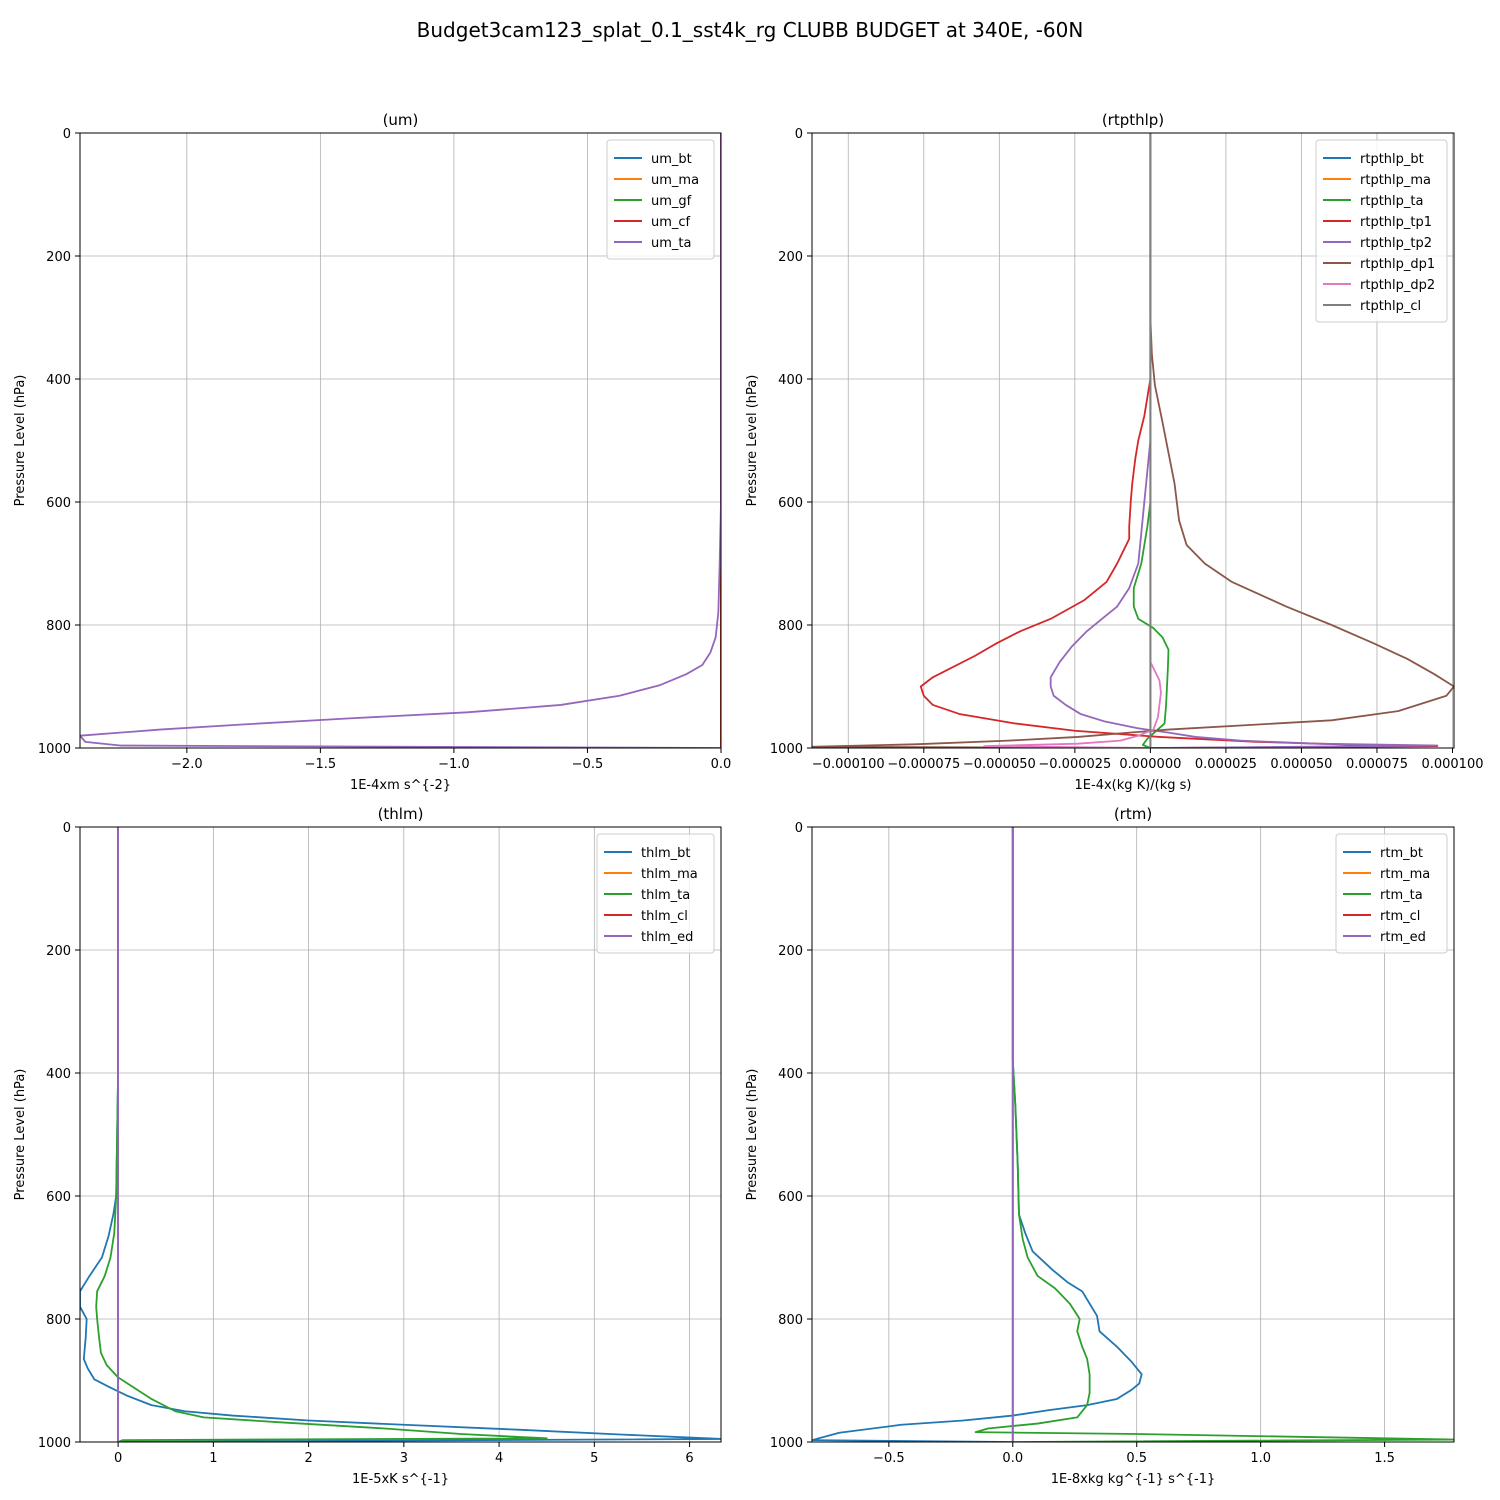 Image resolution: width=1500 pixels, height=1500 pixels. Describe the element at coordinates (1244, 440) in the screenshot. I see `series-line-rtpthlp_tp2` at that location.